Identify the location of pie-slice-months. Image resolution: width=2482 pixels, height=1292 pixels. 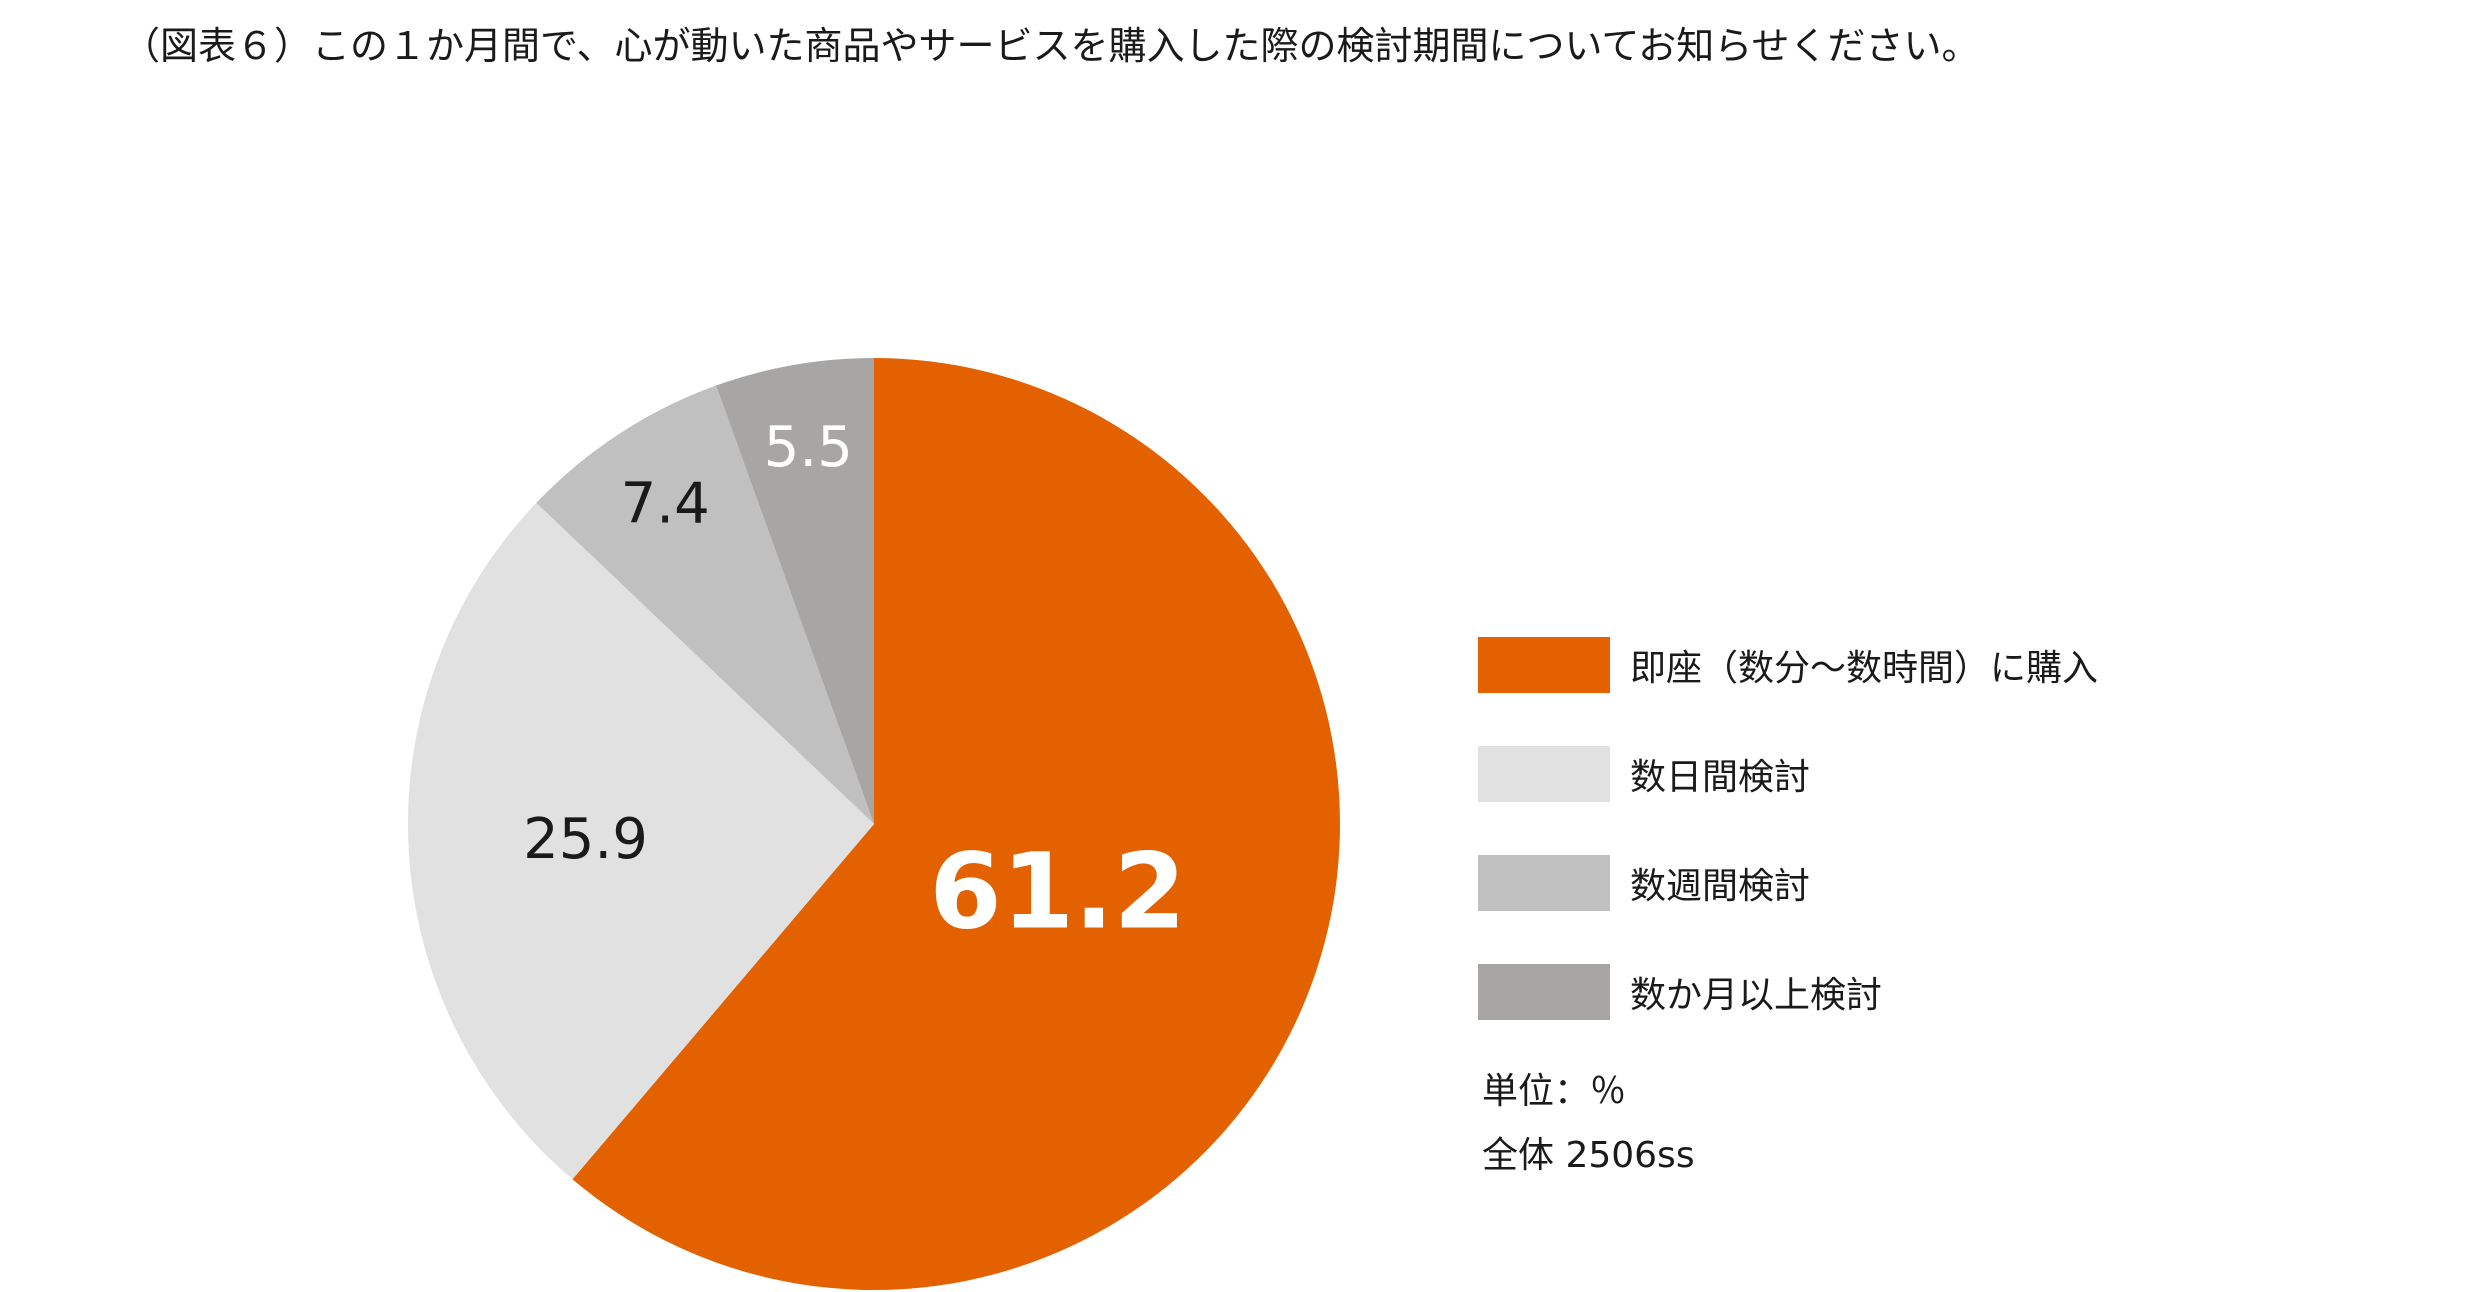
(795, 591).